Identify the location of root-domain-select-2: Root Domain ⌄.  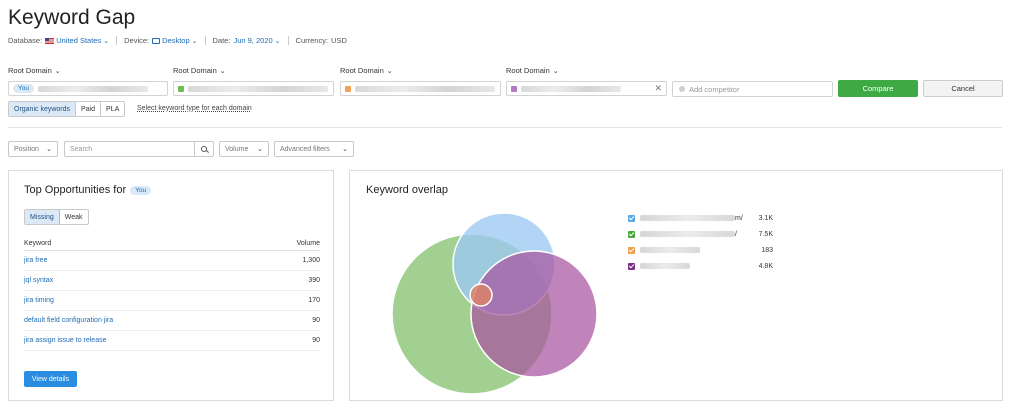
(199, 70).